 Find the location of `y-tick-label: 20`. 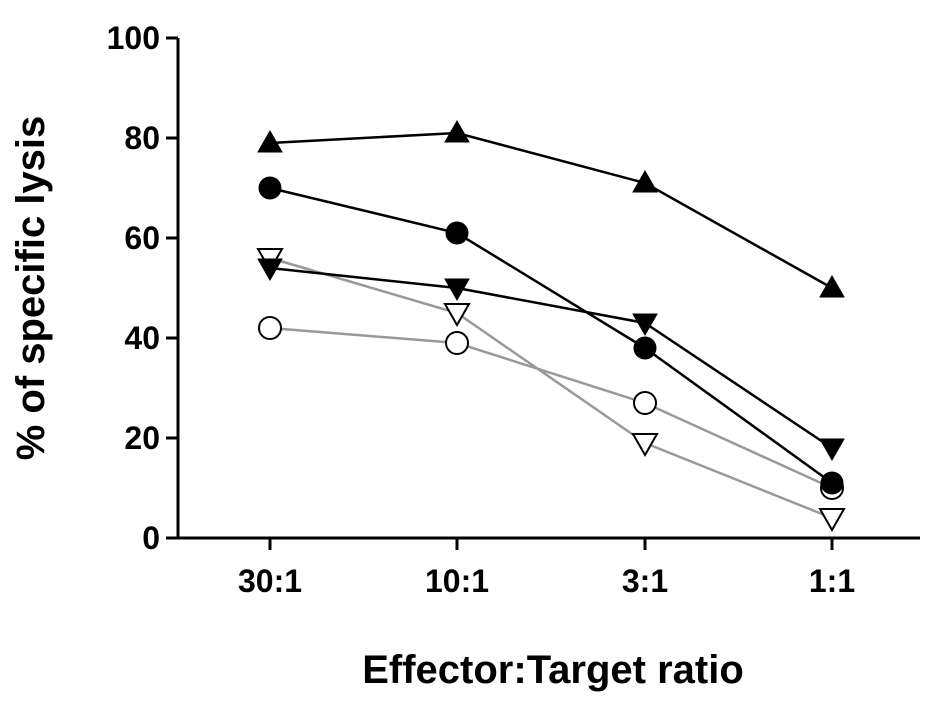

y-tick-label: 20 is located at coordinates (142, 438).